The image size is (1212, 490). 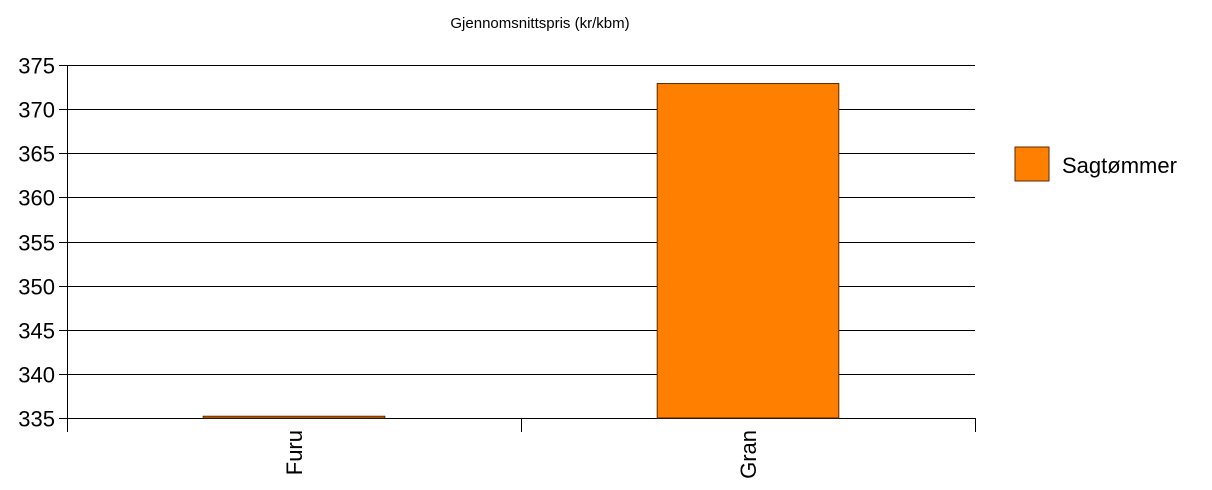 I want to click on y-tick-label: 375, so click(x=36, y=66).